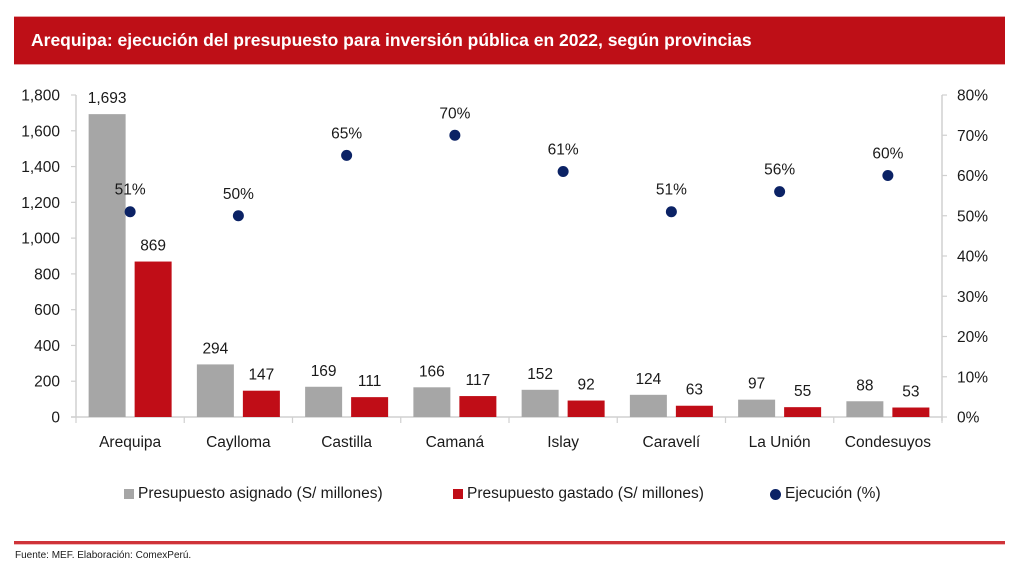 This screenshot has height=574, width=1030. Describe the element at coordinates (238, 442) in the screenshot. I see `x-tick-label: Caylloma` at that location.